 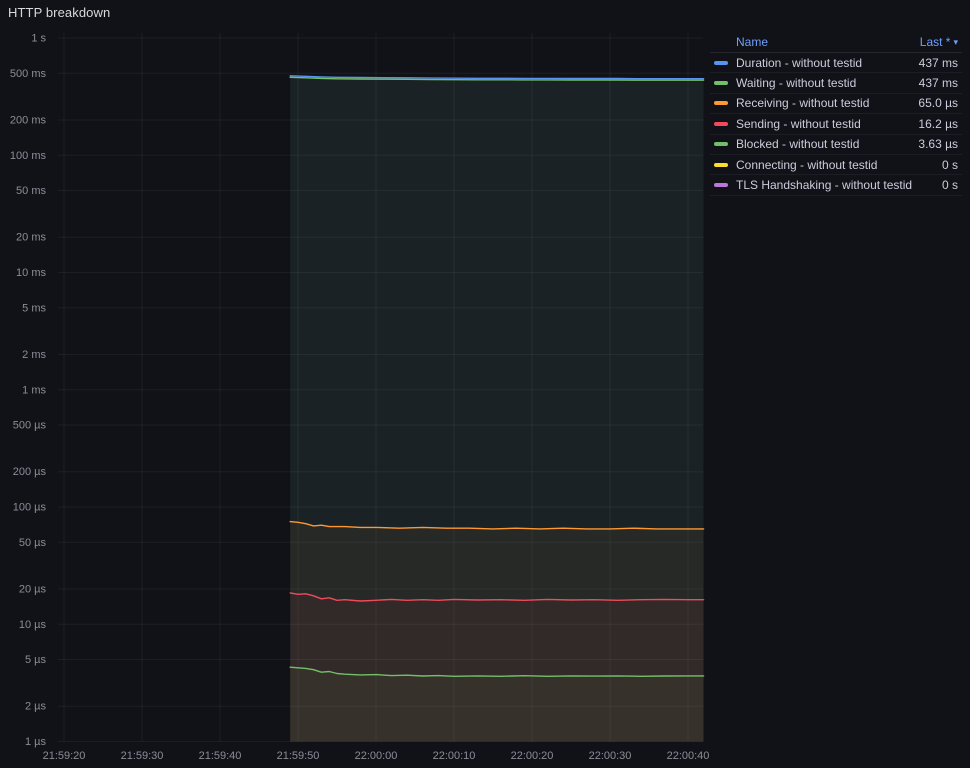 I want to click on panel-title: HTTP breakdown, so click(x=59, y=12).